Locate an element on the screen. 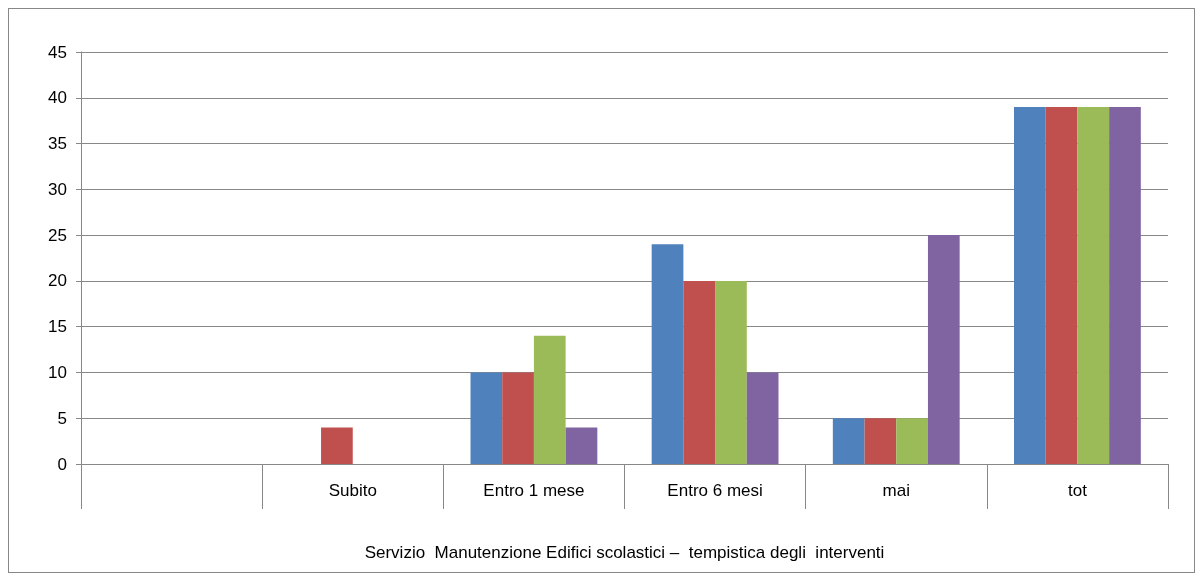 The height and width of the screenshot is (581, 1203). x-tick-label: Entro 6 mesi is located at coordinates (715, 490).